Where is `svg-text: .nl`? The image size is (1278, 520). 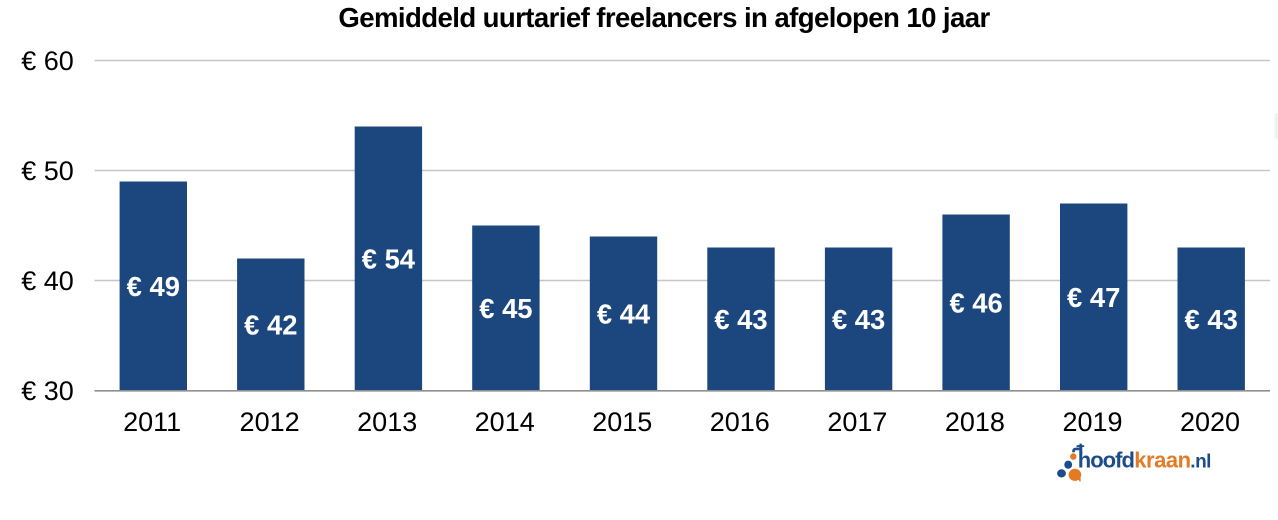 svg-text: .nl is located at coordinates (1200, 461).